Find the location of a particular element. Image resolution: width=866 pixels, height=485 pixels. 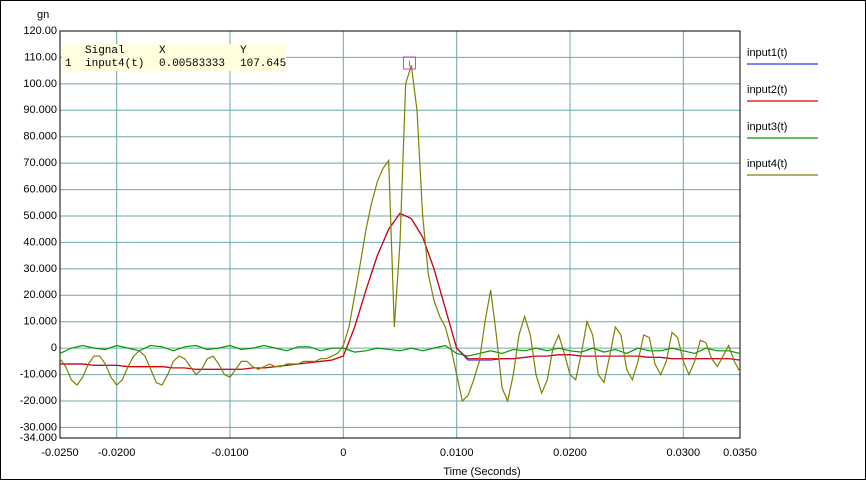

cursor-header: X is located at coordinates (162, 51).